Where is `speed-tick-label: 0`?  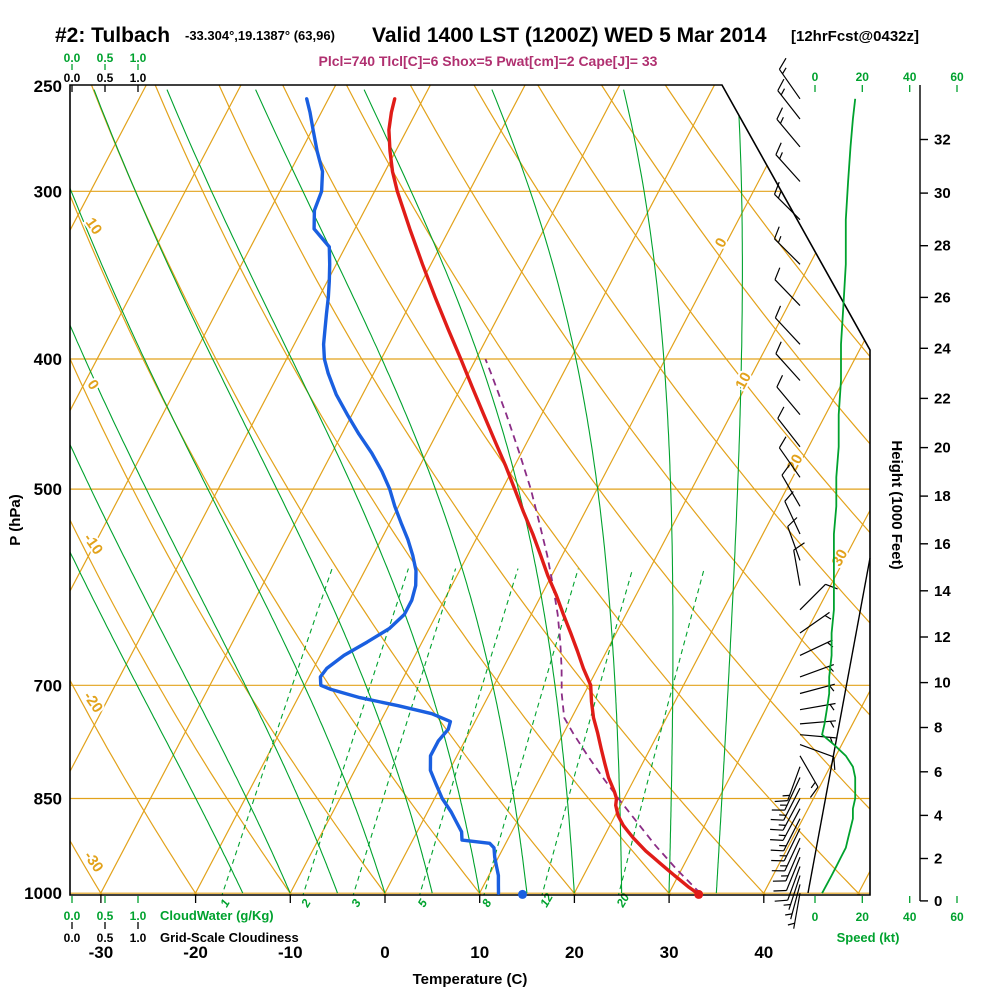
speed-tick-label: 0 is located at coordinates (815, 917).